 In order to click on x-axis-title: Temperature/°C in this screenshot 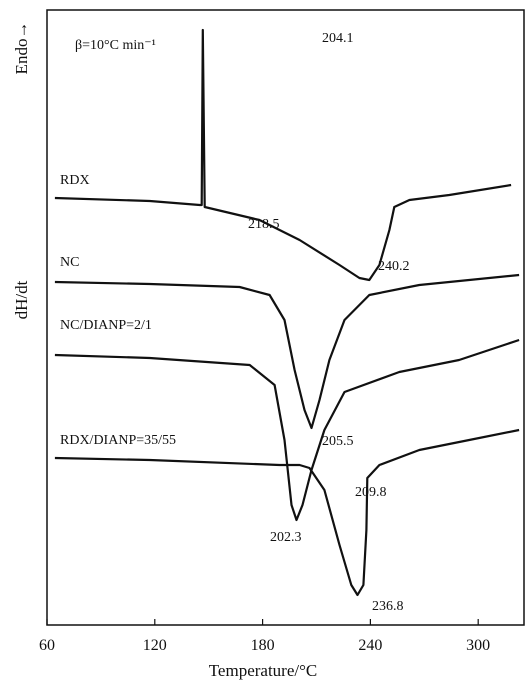, I will do `click(263, 670)`.